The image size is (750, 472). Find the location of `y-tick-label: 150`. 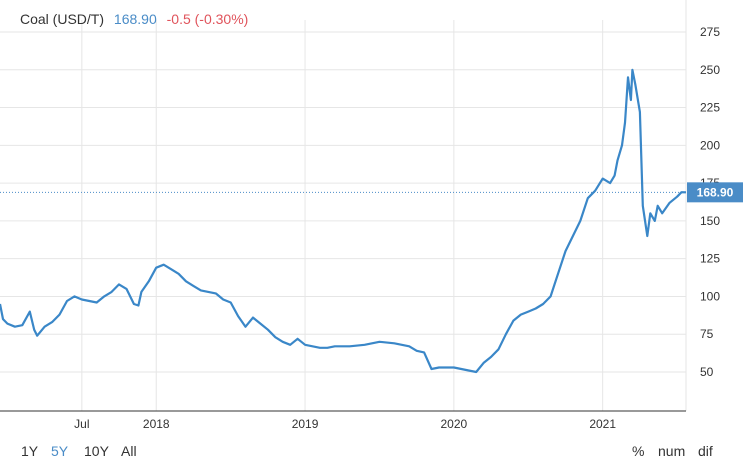

y-tick-label: 150 is located at coordinates (710, 221).